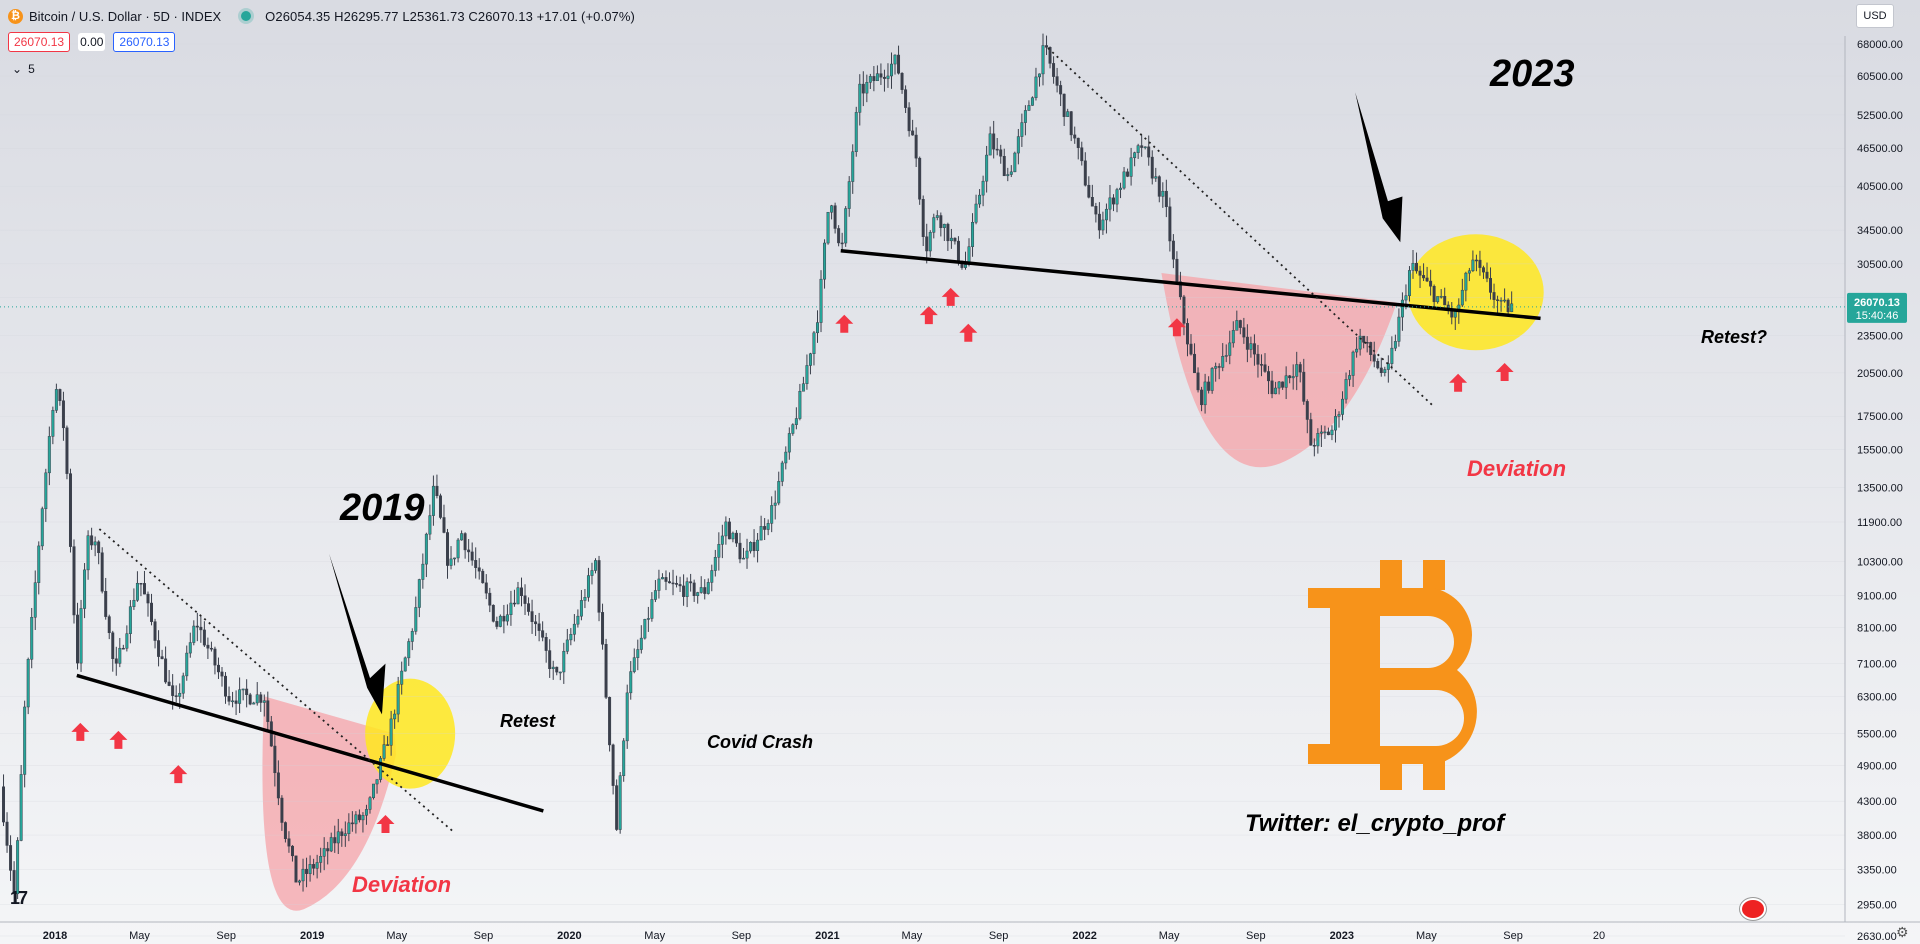 Image resolution: width=1920 pixels, height=944 pixels. What do you see at coordinates (118, 739) in the screenshot?
I see `up-arrow-icon` at bounding box center [118, 739].